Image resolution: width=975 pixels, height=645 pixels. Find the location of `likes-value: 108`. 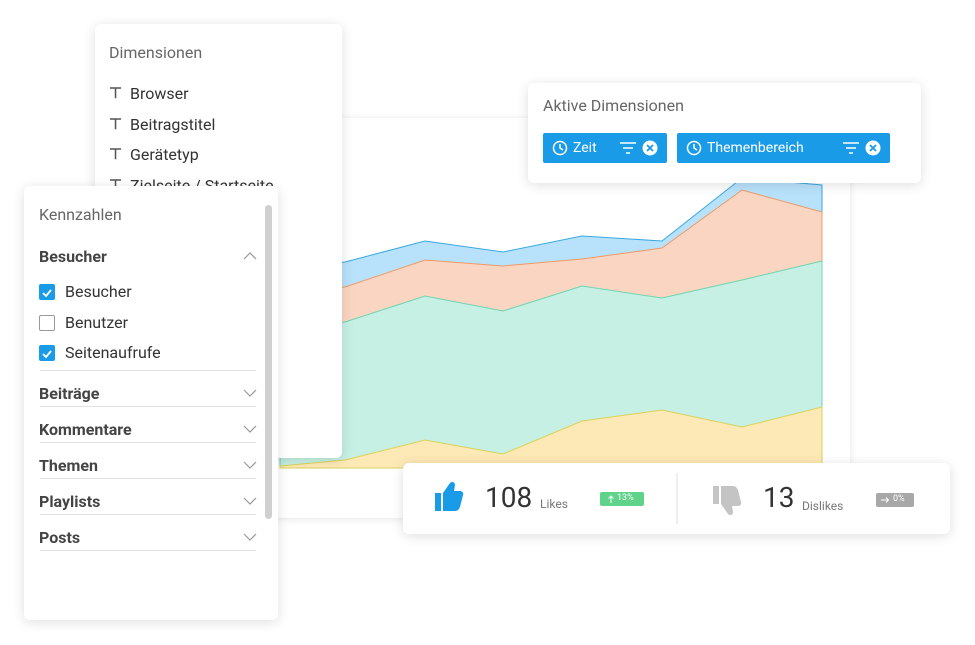

likes-value: 108 is located at coordinates (509, 497).